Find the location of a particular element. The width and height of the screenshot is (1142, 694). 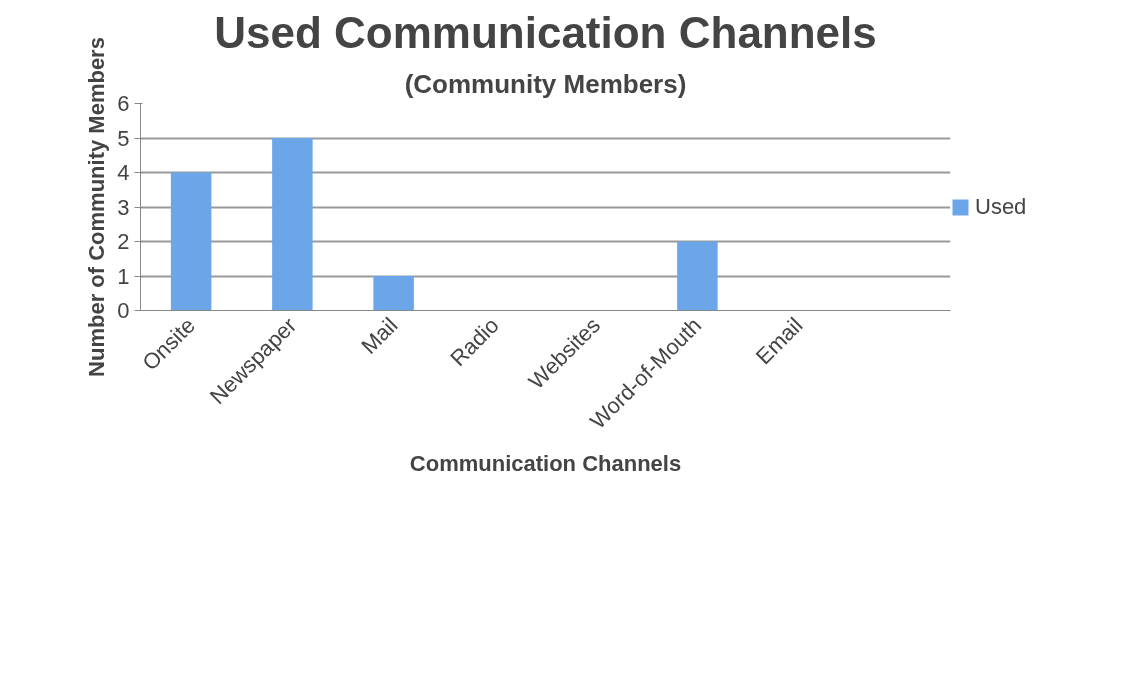

y-tick-label: 0 is located at coordinates (123, 310).